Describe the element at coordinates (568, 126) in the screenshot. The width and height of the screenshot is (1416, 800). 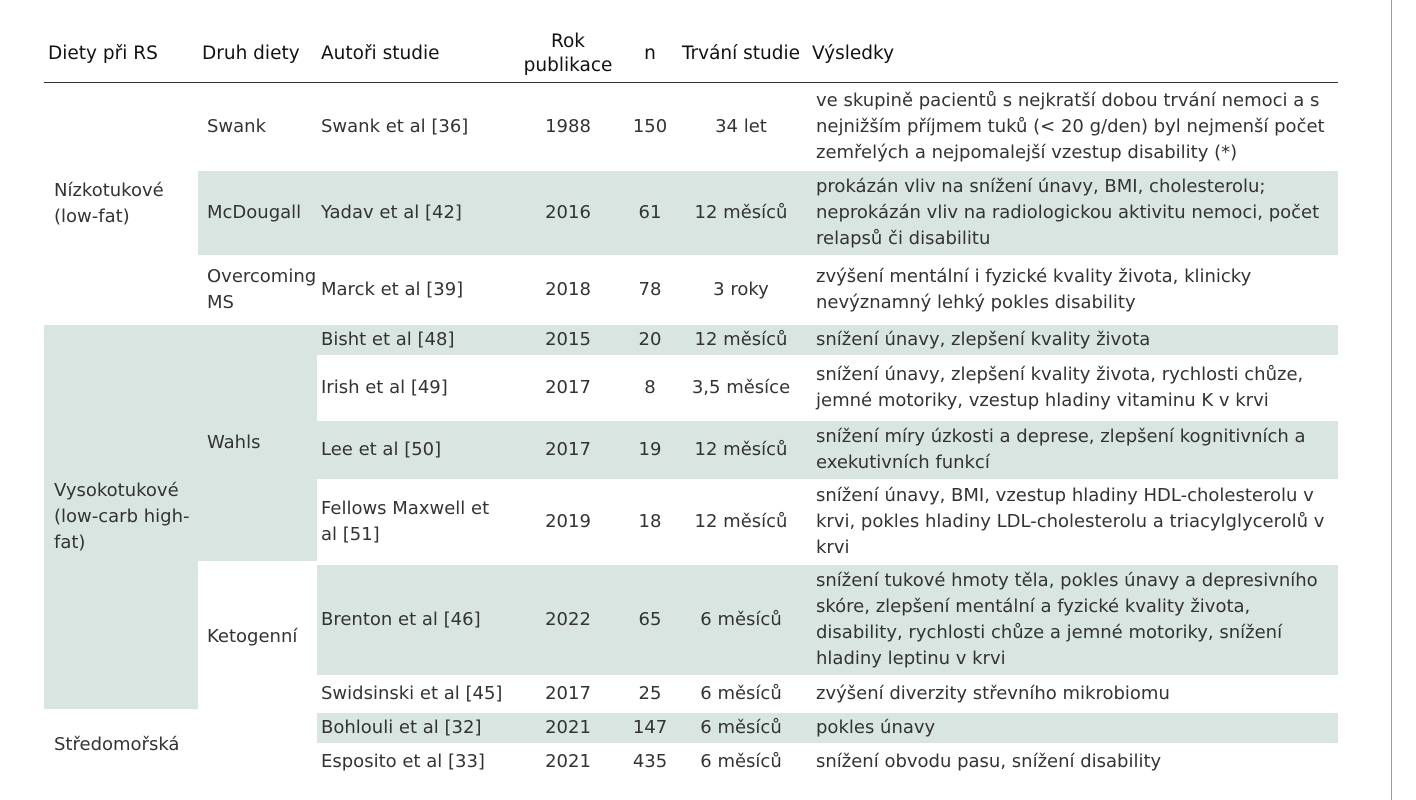
I see `year-cell: 1988` at that location.